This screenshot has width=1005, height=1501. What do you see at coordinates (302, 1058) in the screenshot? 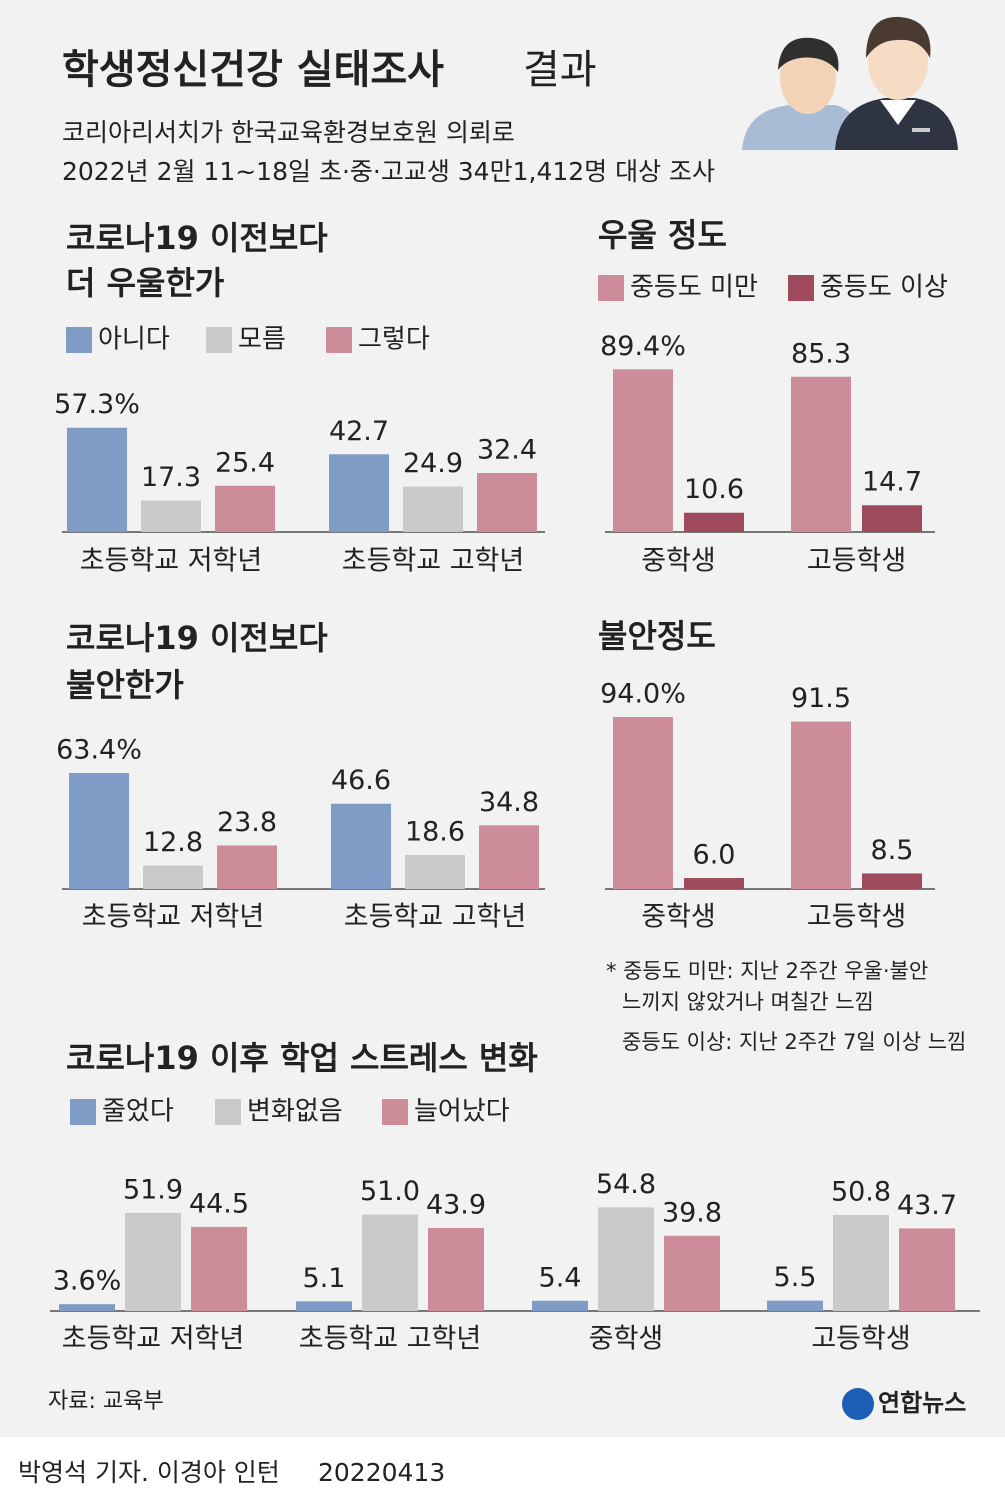
I see `chart-title: 코로나19 이후 학업 스트레스 변화` at bounding box center [302, 1058].